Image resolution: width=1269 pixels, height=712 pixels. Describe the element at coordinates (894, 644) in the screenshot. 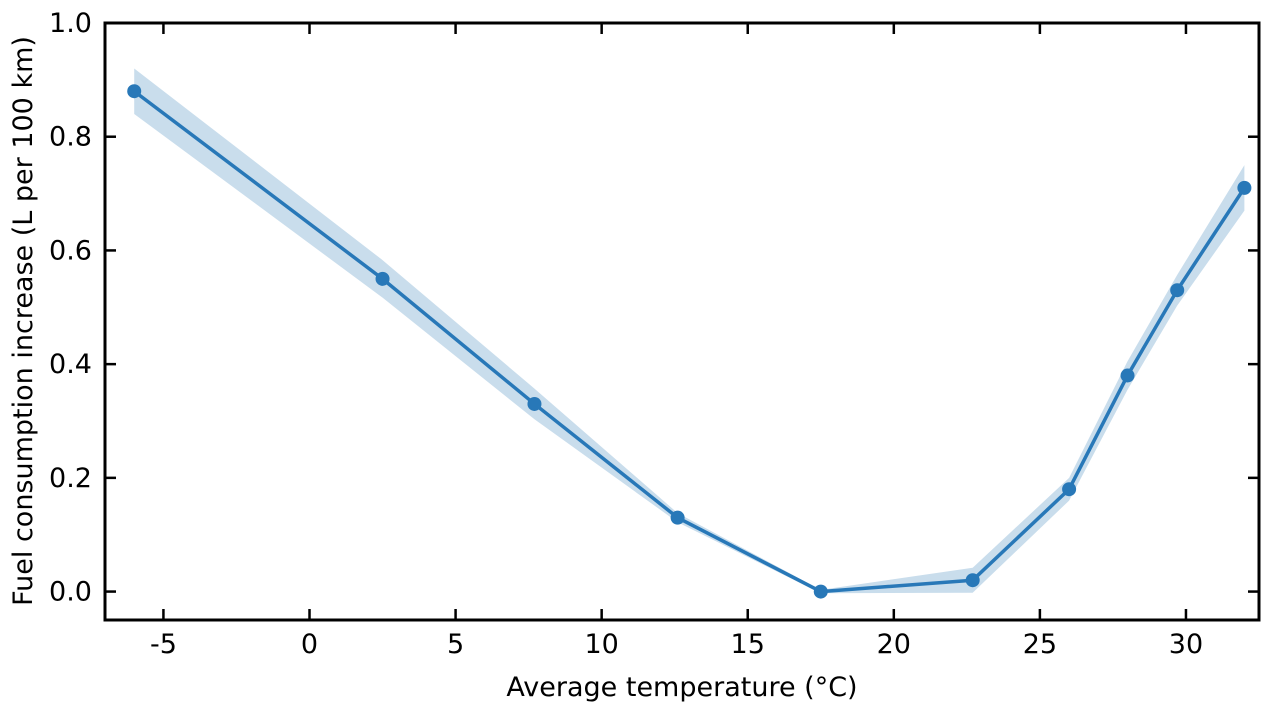

I see `x-tick-label: 20` at that location.